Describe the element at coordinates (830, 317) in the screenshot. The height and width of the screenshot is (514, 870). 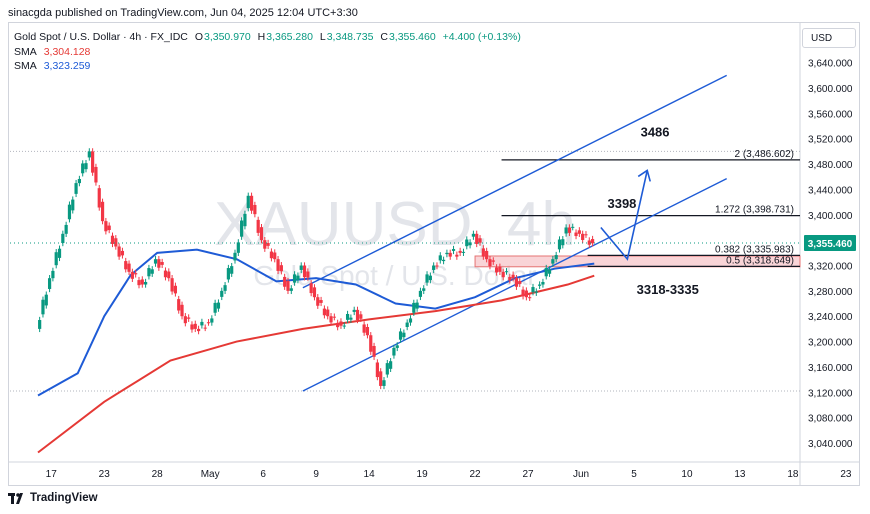
I see `price-tick-label: 3,240.000` at that location.